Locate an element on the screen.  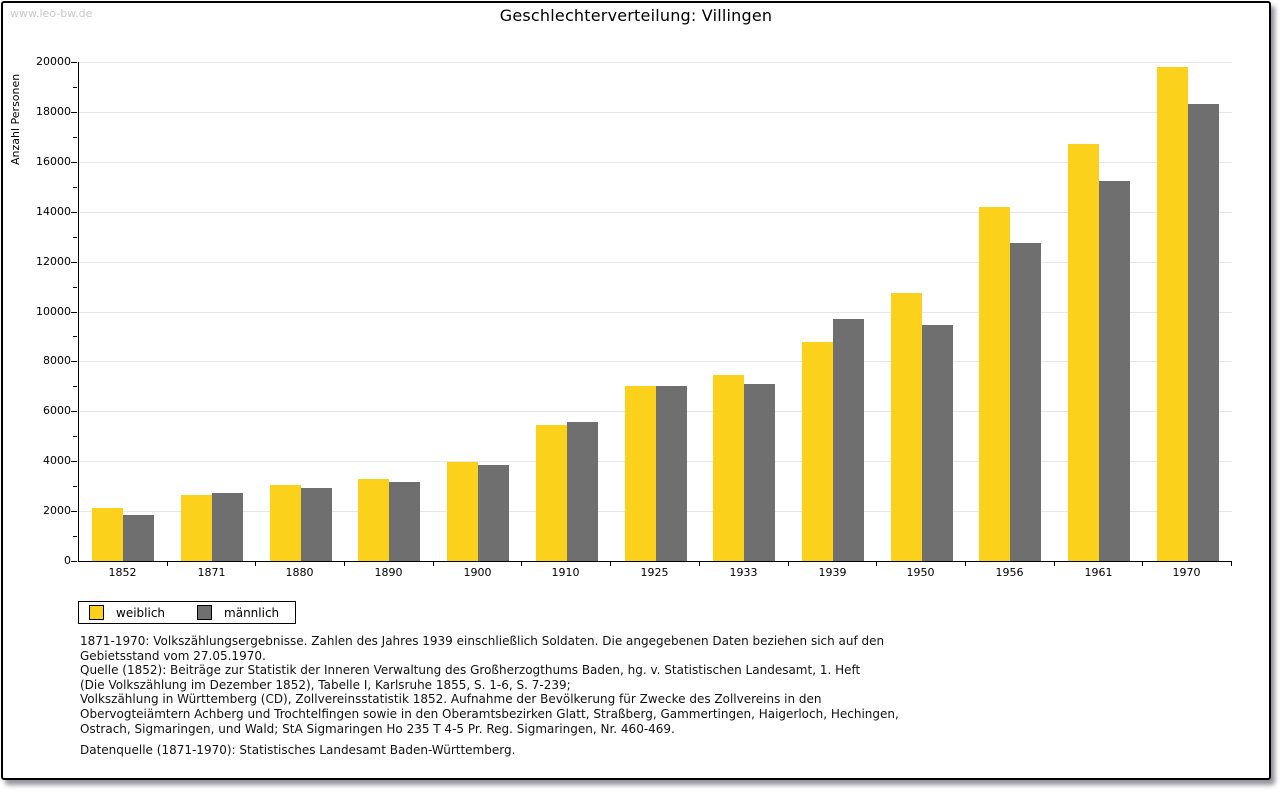
x-tick-label: 1961 is located at coordinates (1098, 572).